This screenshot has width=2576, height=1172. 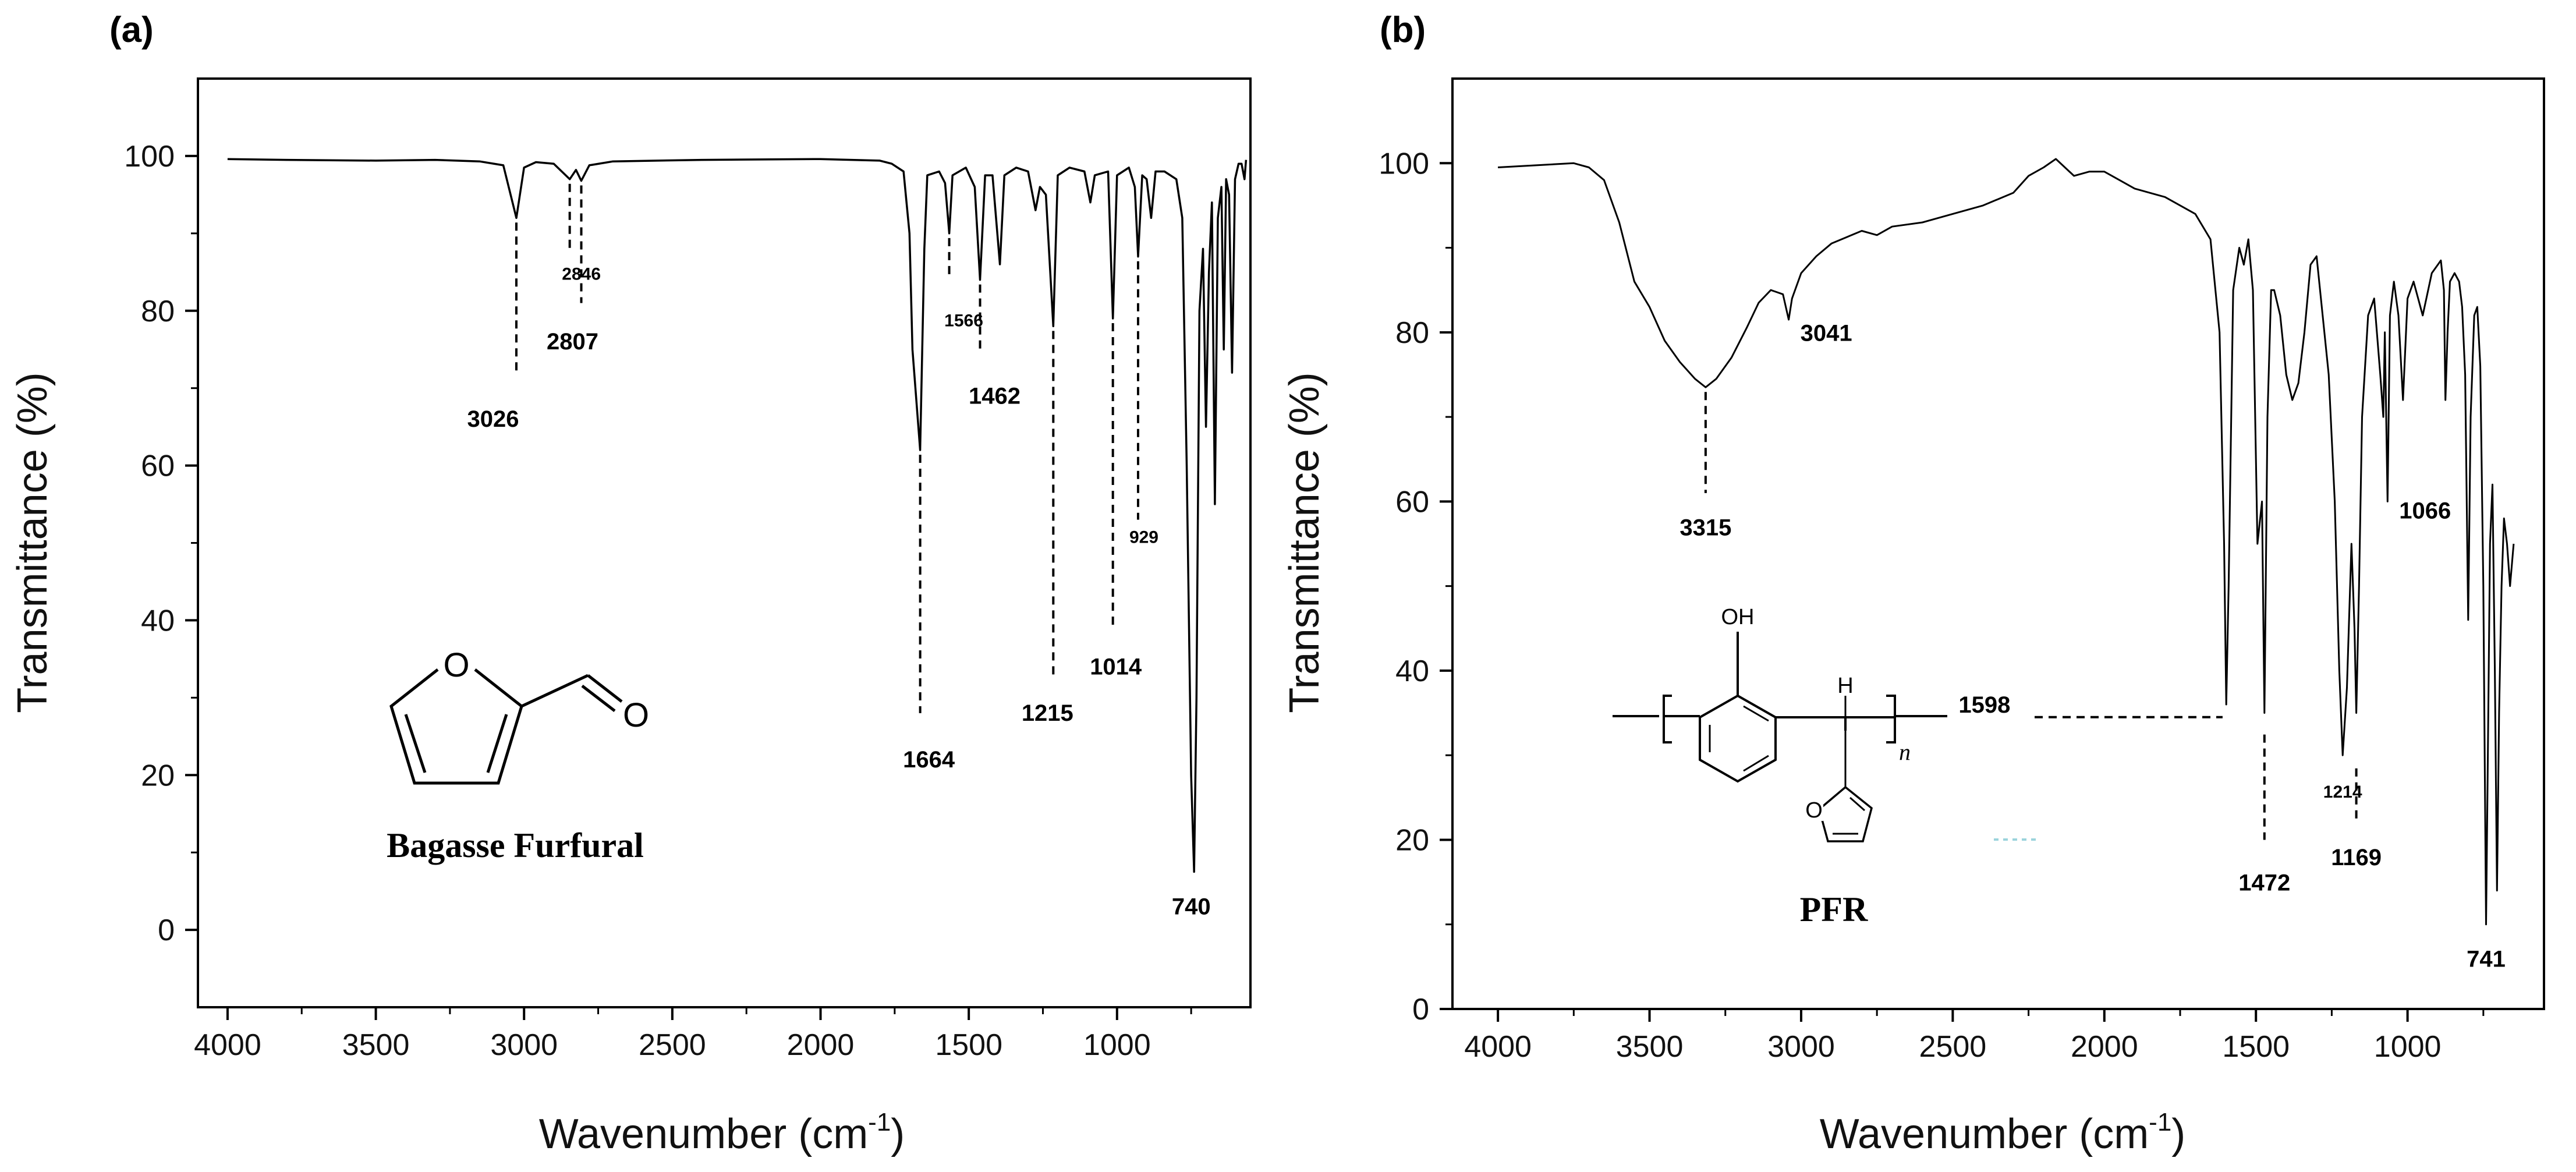 I want to click on panel-b-y-tick-labels: 0 20 40 60 80 100, so click(x=1404, y=587).